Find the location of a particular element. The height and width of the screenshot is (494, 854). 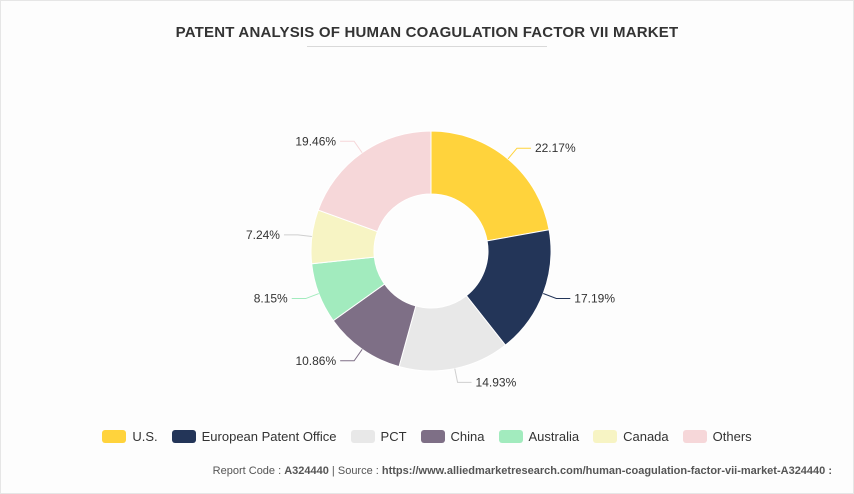

leader-line-canada is located at coordinates (297, 236).